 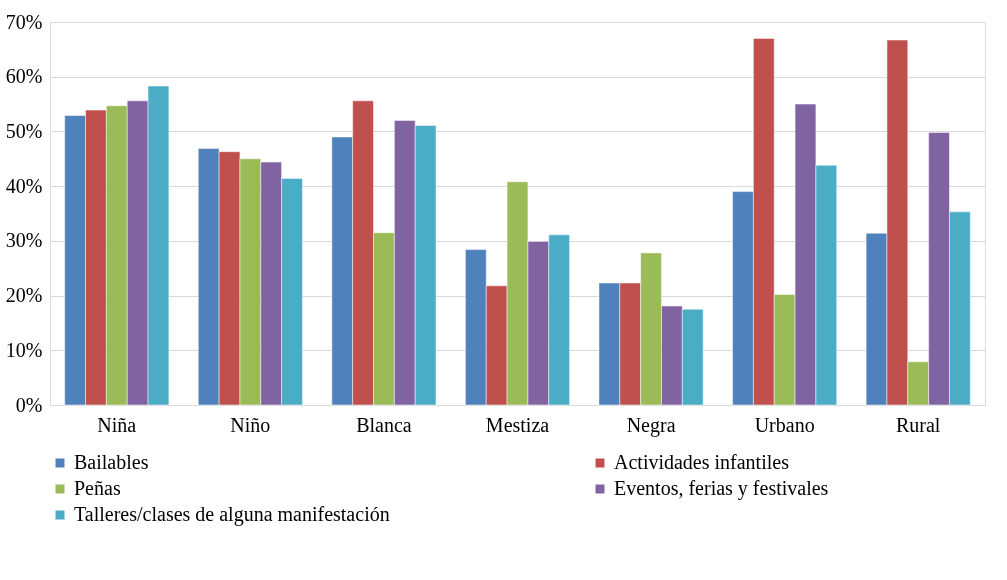 What do you see at coordinates (250, 424) in the screenshot?
I see `x-tick-label: Niño` at bounding box center [250, 424].